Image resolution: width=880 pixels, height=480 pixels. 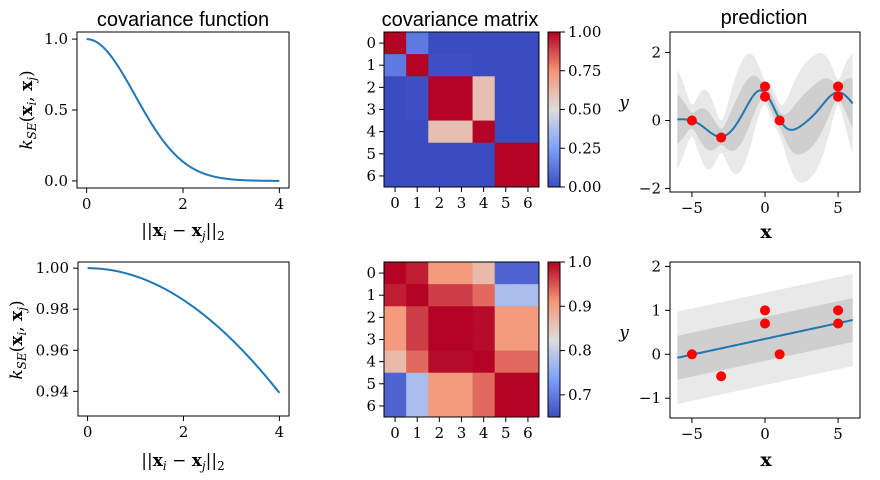 What do you see at coordinates (528, 433) in the screenshot?
I see `x-tick-label: 6` at bounding box center [528, 433].